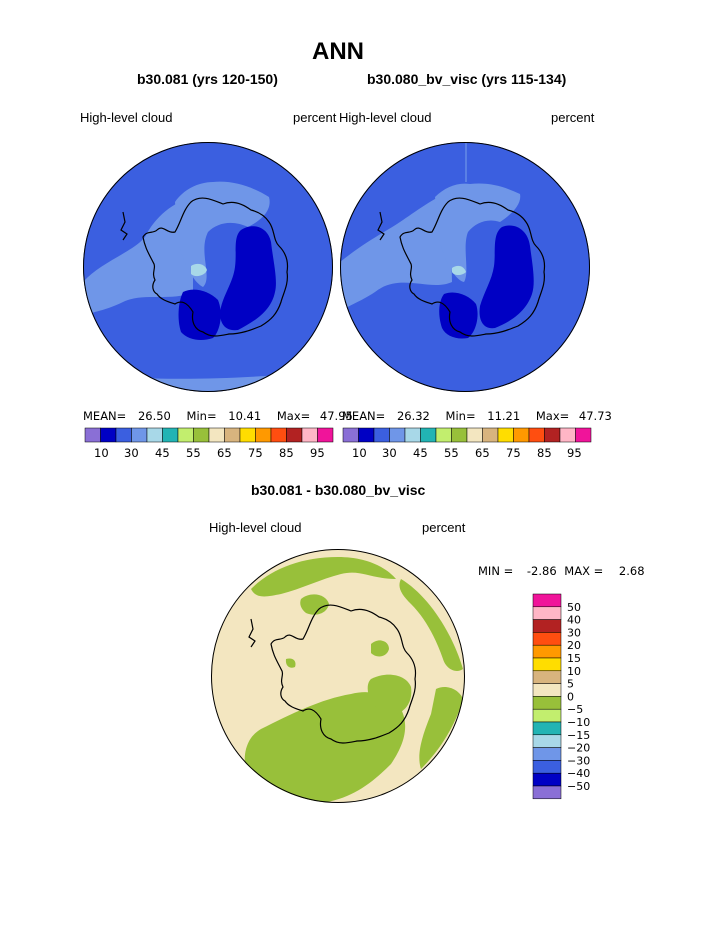 Image resolution: width=723 pixels, height=935 pixels. What do you see at coordinates (513, 453) in the screenshot?
I see `panel2-tick: 75` at bounding box center [513, 453].